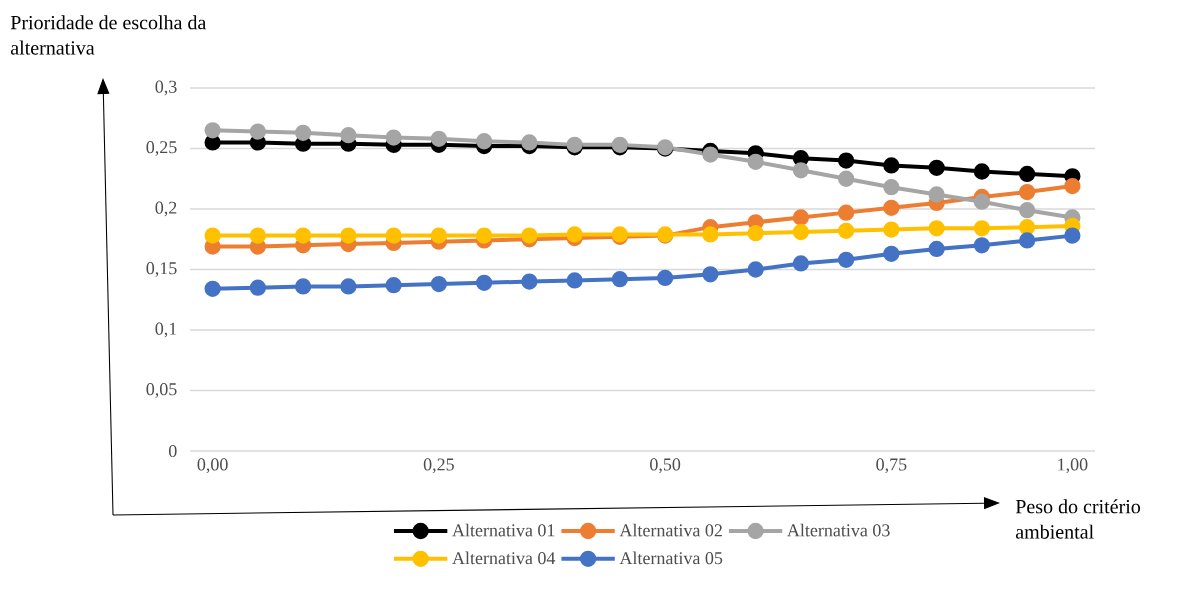 This screenshot has width=1184, height=597. Describe the element at coordinates (108, 35) in the screenshot. I see `y-axis-title: Prioridade de escolha da alternativa` at that location.